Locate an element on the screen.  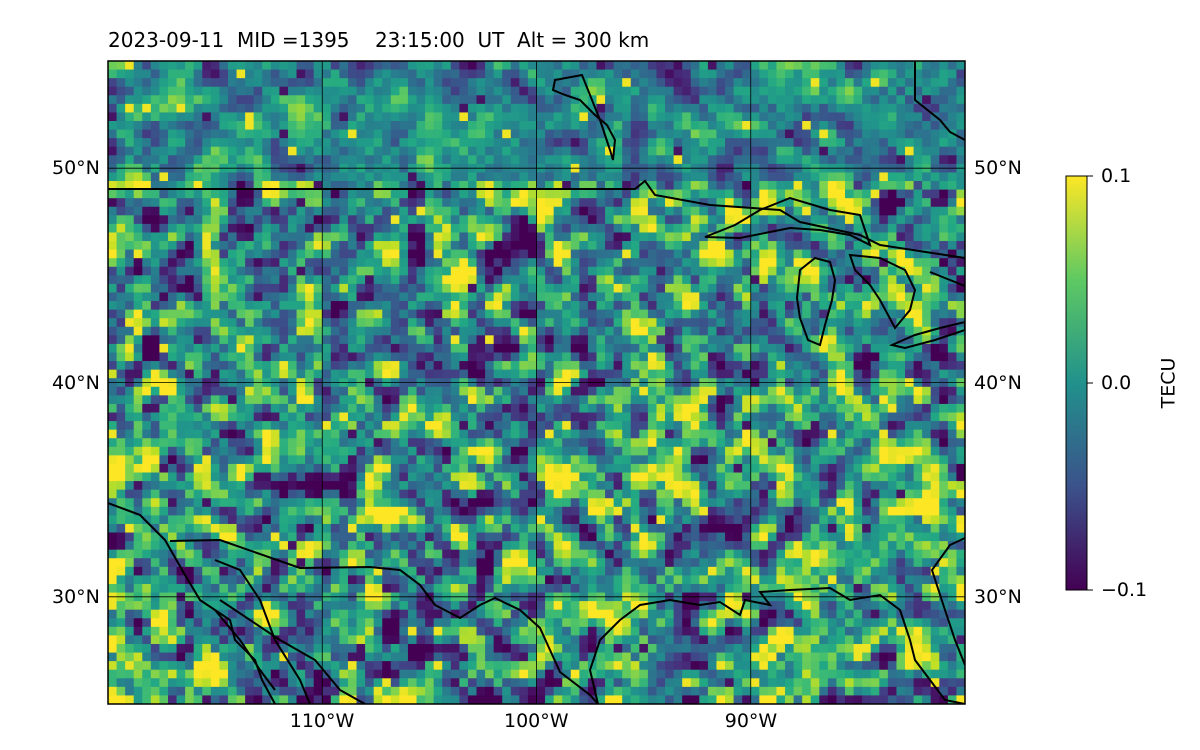
lake-michigan is located at coordinates (816, 301).